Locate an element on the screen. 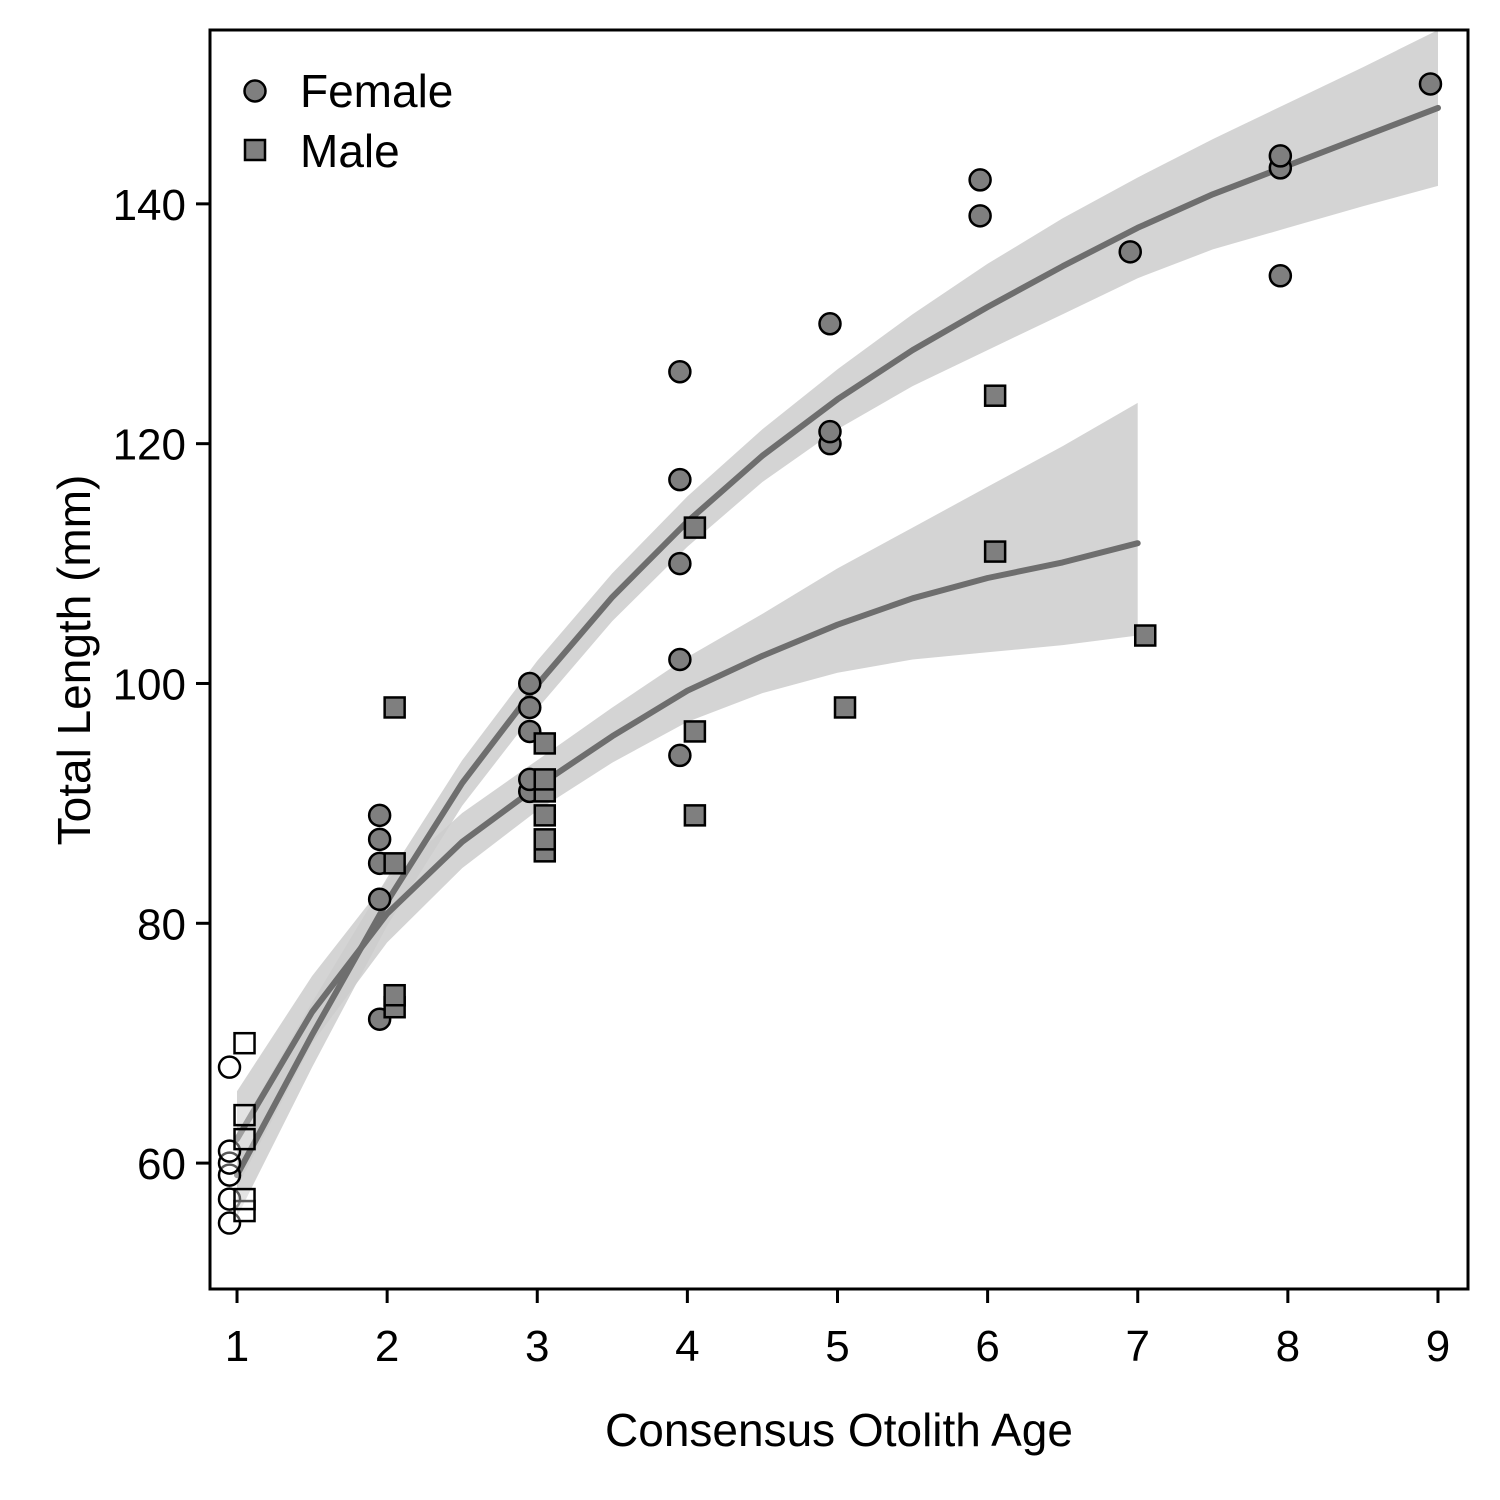 This screenshot has height=1500, width=1500. y-axis: 60 80 100 120 140 is located at coordinates (161, 685).